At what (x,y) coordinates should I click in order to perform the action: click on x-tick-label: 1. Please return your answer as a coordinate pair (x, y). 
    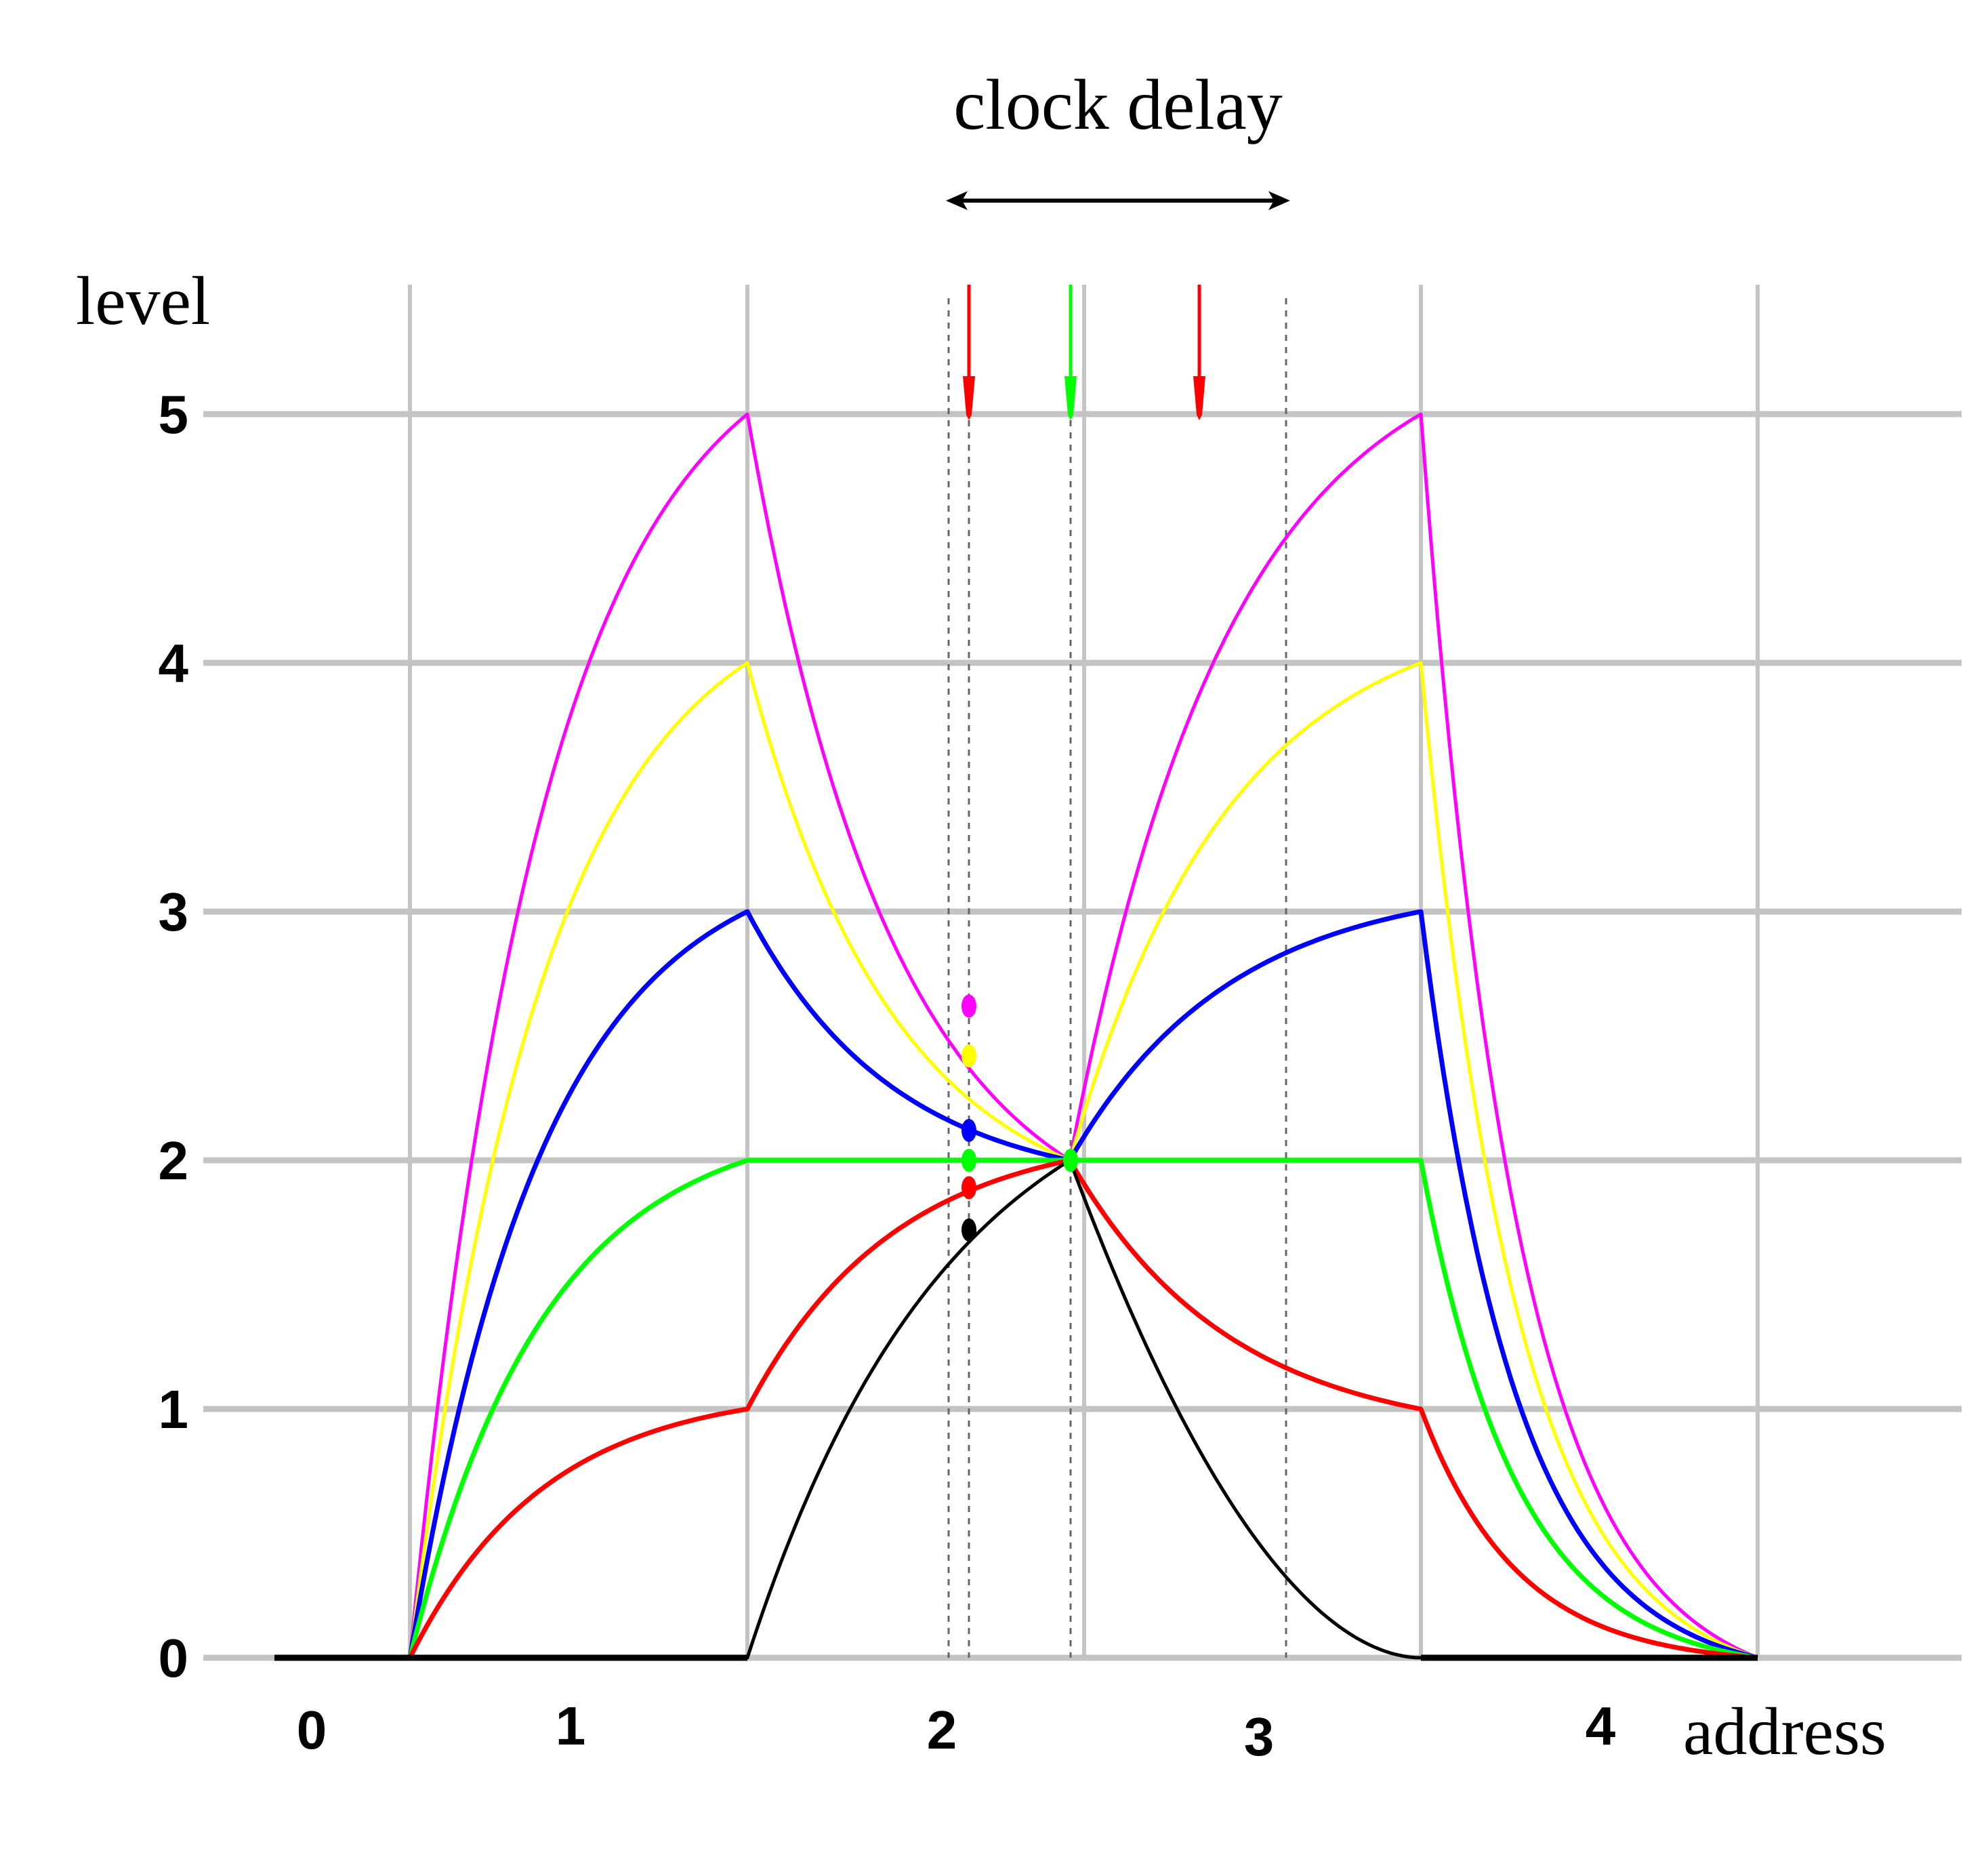
    Looking at the image, I should click on (571, 1726).